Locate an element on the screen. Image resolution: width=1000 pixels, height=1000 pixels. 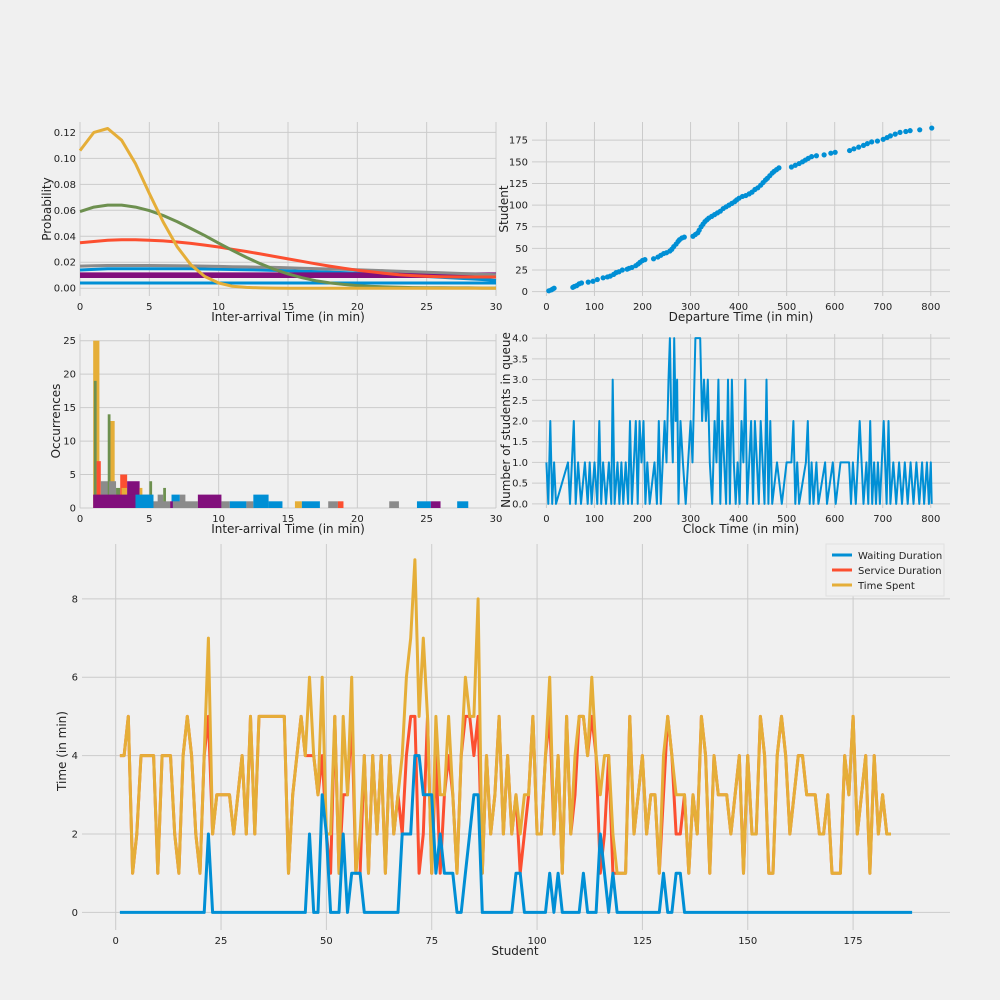
pdf-xtick-label: 10 is located at coordinates (218, 307).